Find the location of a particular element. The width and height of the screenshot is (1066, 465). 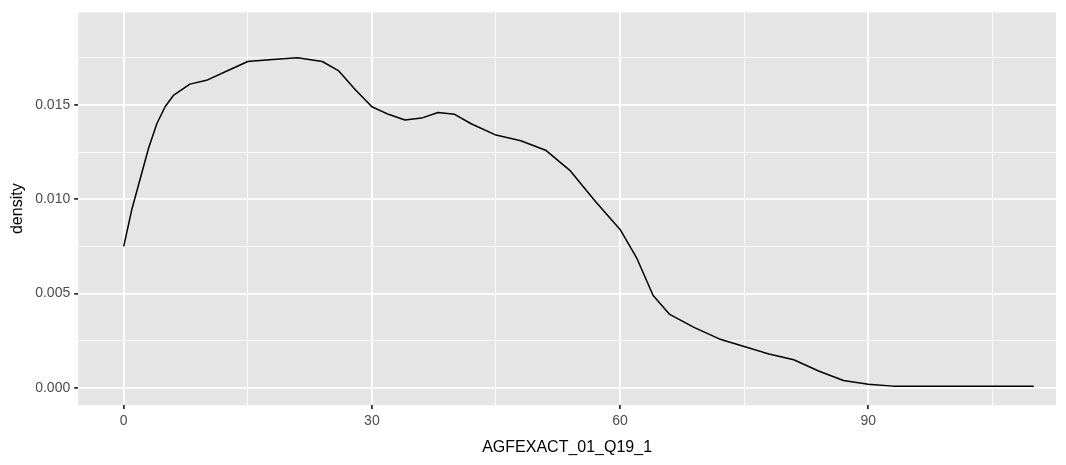

y-tick-label: 0.005 is located at coordinates (53, 292).